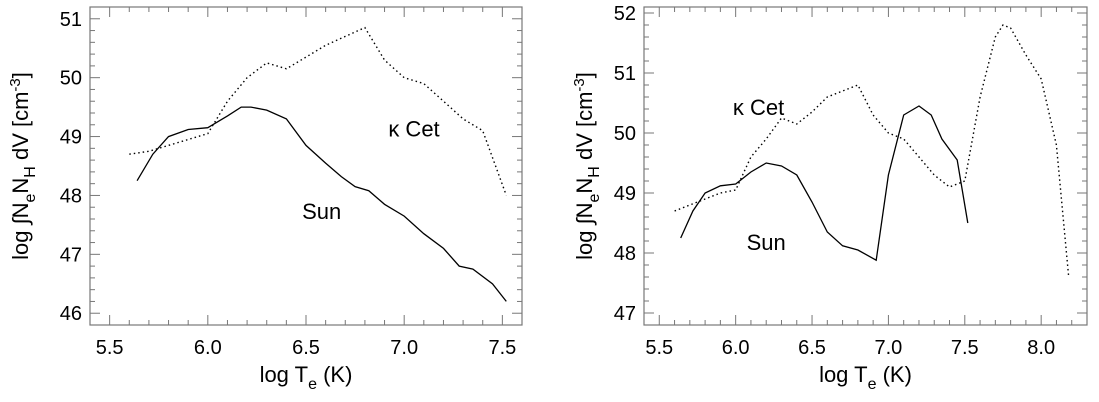 The width and height of the screenshot is (1099, 402). I want to click on y-tick-label: 52, so click(625, 14).